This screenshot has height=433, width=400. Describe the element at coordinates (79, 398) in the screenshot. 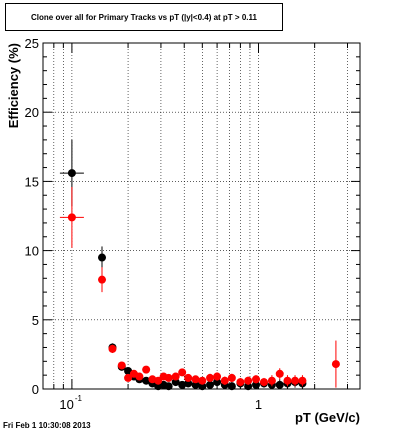

I see `x-tick-label-exponent: -1` at that location.